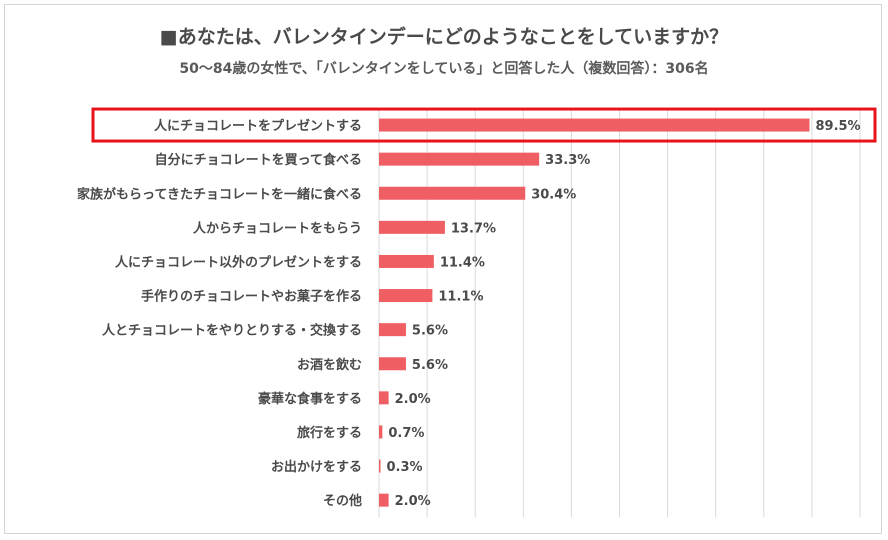 The width and height of the screenshot is (888, 540). I want to click on highlight-box, so click(484, 125).